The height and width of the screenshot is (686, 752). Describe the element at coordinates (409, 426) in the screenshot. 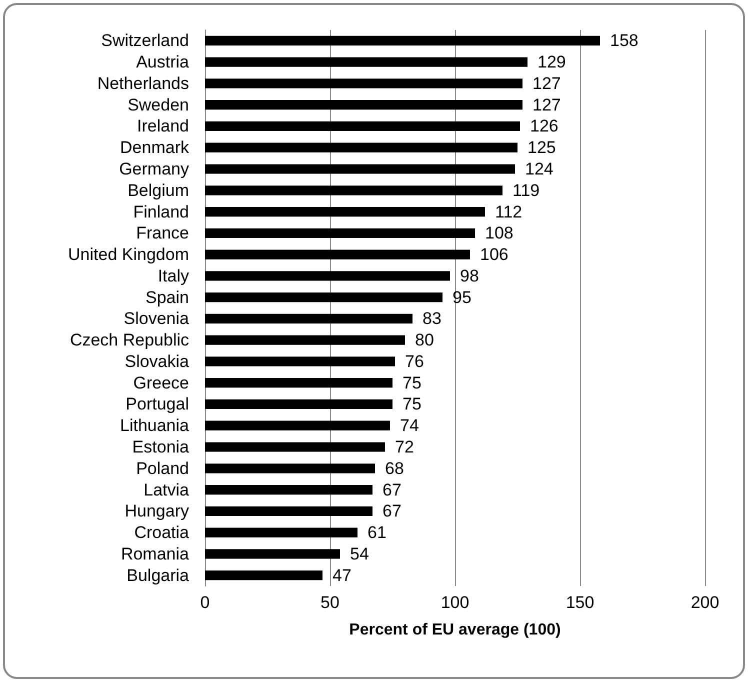

I see `data-label: 74` at that location.